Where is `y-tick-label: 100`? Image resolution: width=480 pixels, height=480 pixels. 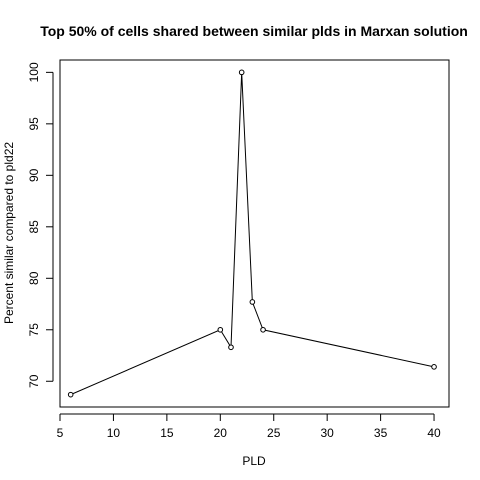
y-tick-label: 100 is located at coordinates (34, 72).